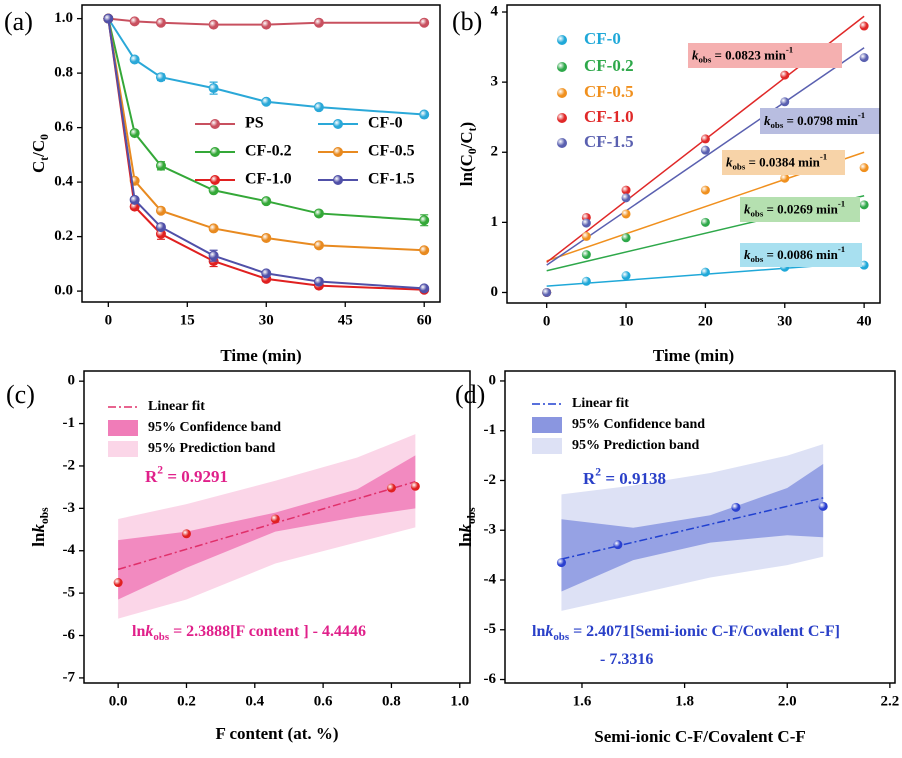 The height and width of the screenshot is (758, 902). Describe the element at coordinates (151, 476) in the screenshot. I see `r-squared-part: R` at that location.